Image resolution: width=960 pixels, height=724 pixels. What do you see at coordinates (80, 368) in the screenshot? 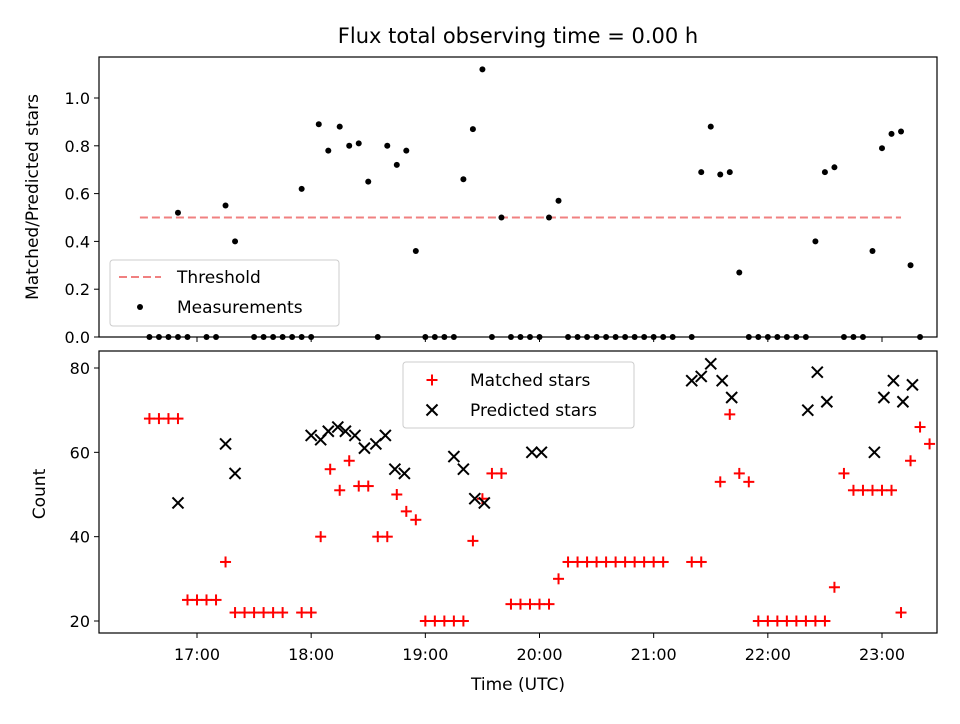
I see `bottom-y-tick-label: 80` at bounding box center [80, 368].